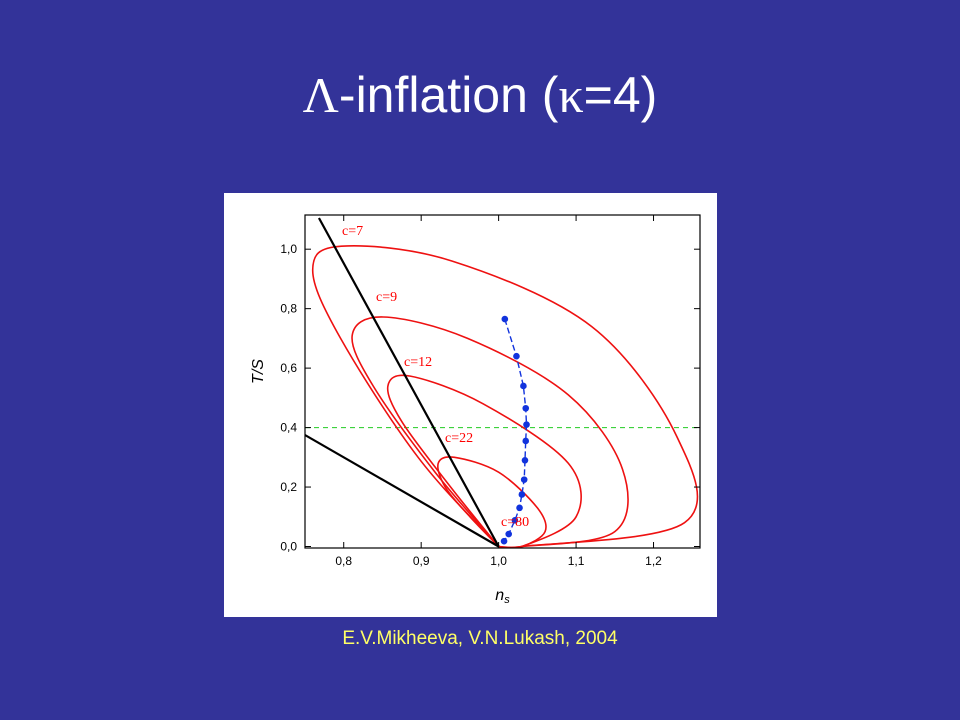 The image size is (960, 720). Describe the element at coordinates (576, 561) in the screenshot. I see `x-tick-label: 1,1` at that location.